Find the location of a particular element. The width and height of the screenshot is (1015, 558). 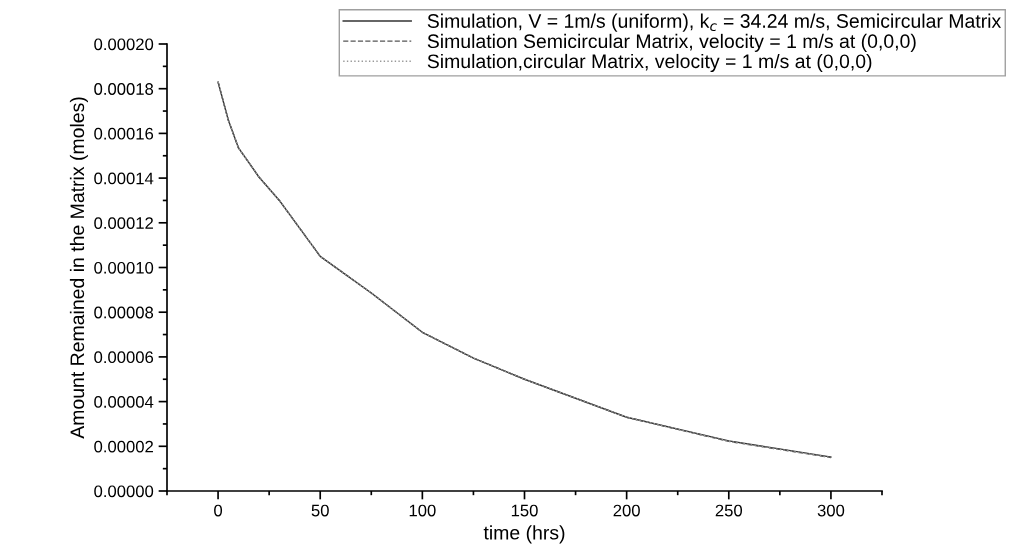

y-tick-label: 0.00018 is located at coordinates (124, 89).